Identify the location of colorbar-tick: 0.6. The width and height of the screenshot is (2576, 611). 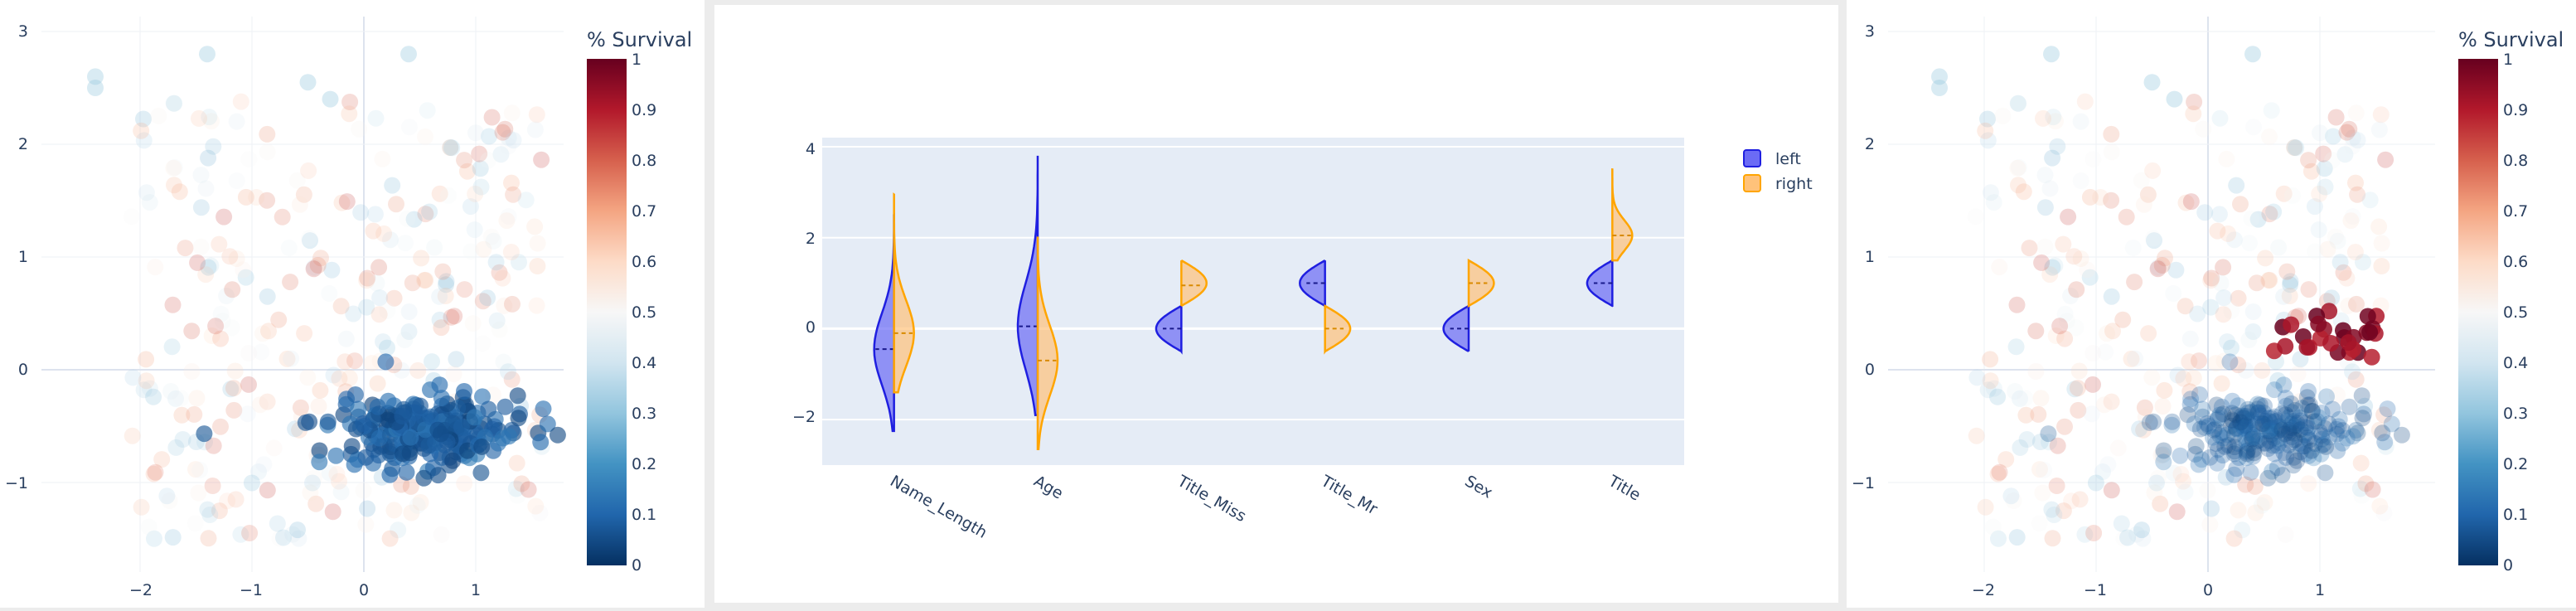
(644, 262).